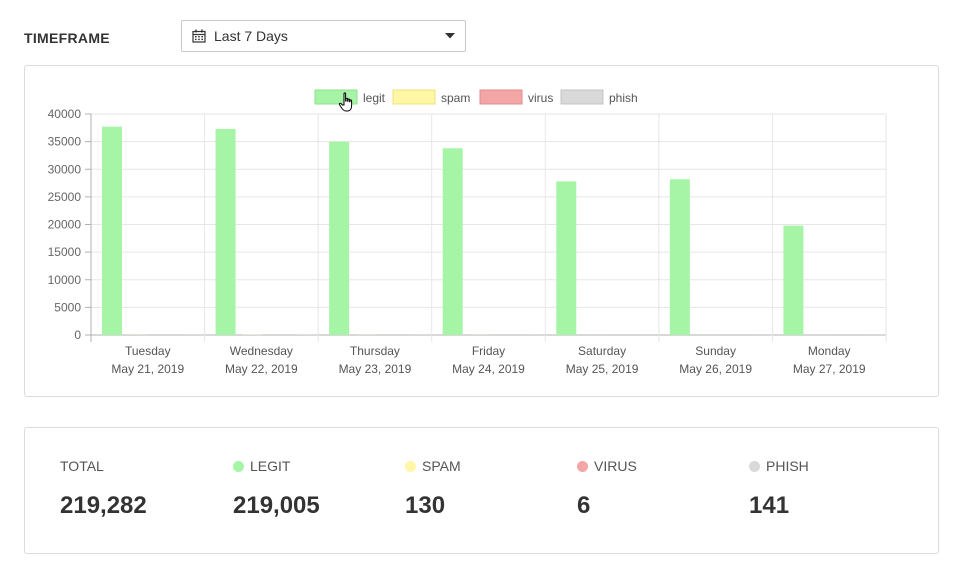  I want to click on x-tick-label-date: May 23, 2019, so click(375, 369).